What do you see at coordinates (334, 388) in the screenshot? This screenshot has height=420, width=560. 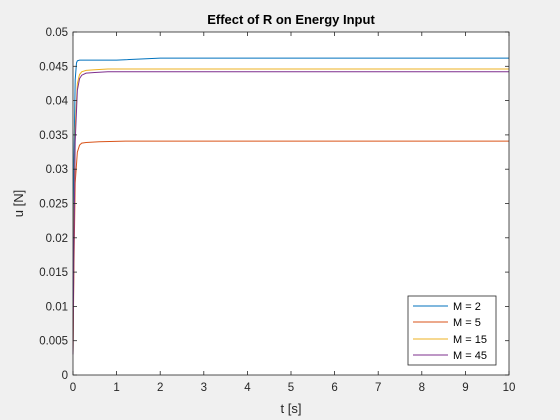 I see `x-tick-label: 6` at bounding box center [334, 388].